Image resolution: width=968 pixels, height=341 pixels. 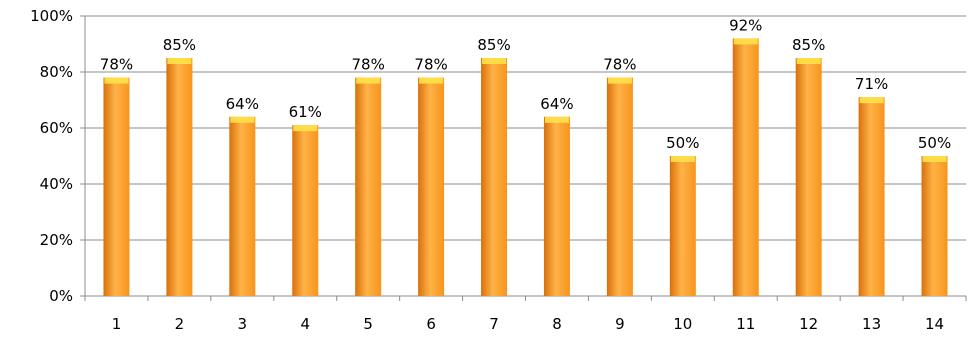 I want to click on x-tick-label-8: 8, so click(x=557, y=324).